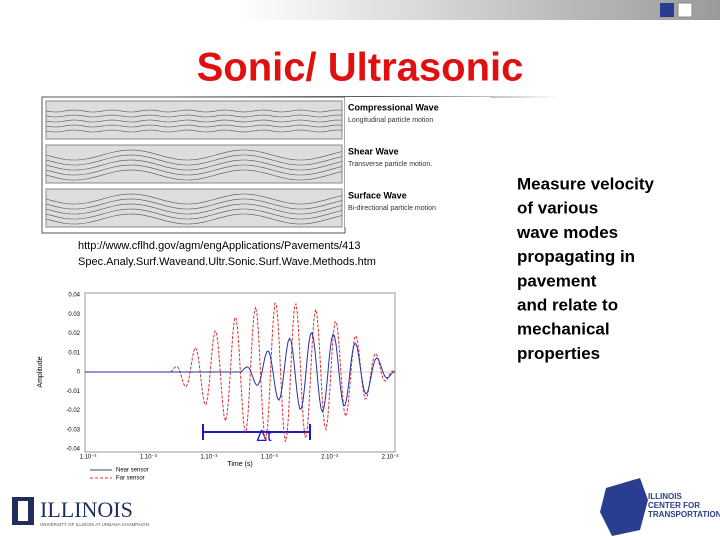  I want to click on logo-mark, so click(23, 511).